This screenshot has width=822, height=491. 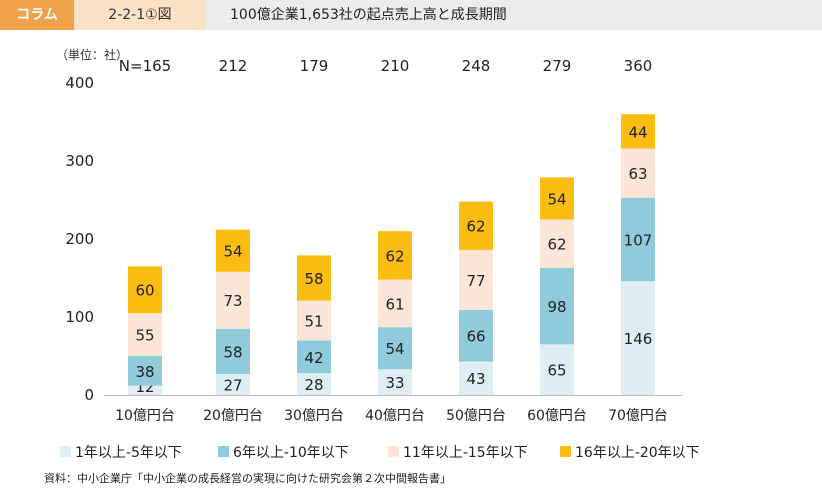 What do you see at coordinates (557, 416) in the screenshot?
I see `x-tick-label: 60億円台` at bounding box center [557, 416].